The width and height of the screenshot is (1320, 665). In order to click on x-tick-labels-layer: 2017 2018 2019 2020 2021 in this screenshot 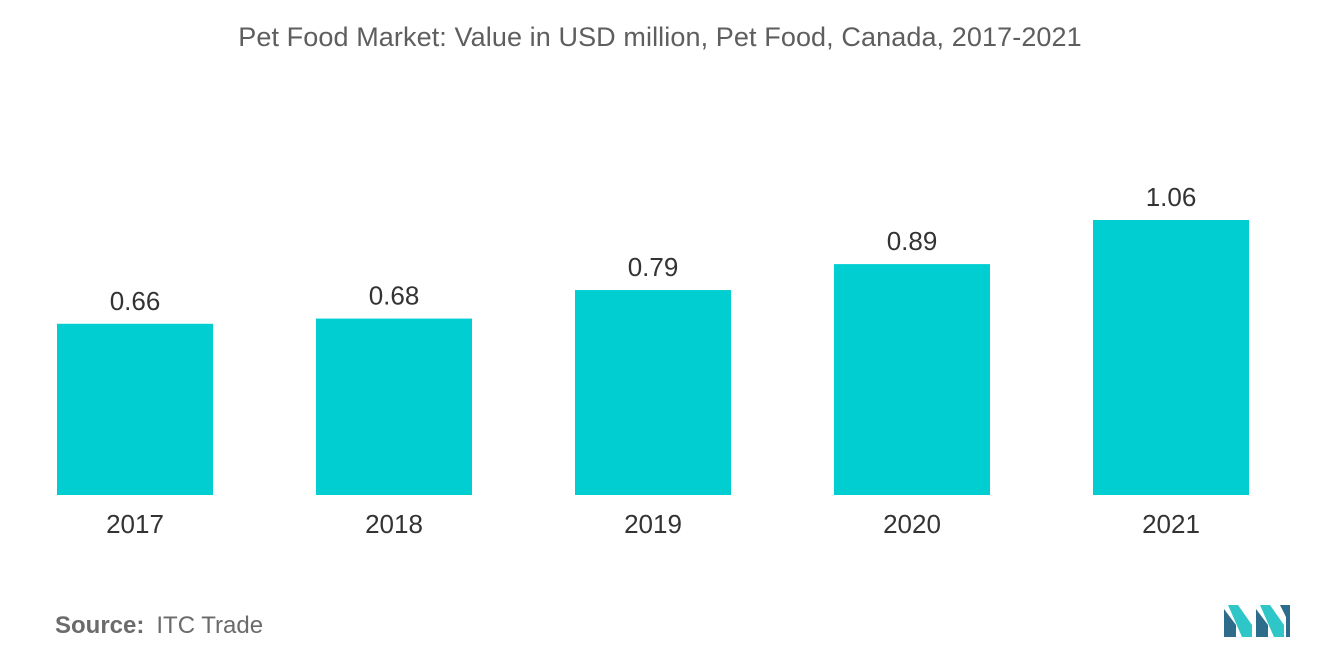, I will do `click(653, 524)`.